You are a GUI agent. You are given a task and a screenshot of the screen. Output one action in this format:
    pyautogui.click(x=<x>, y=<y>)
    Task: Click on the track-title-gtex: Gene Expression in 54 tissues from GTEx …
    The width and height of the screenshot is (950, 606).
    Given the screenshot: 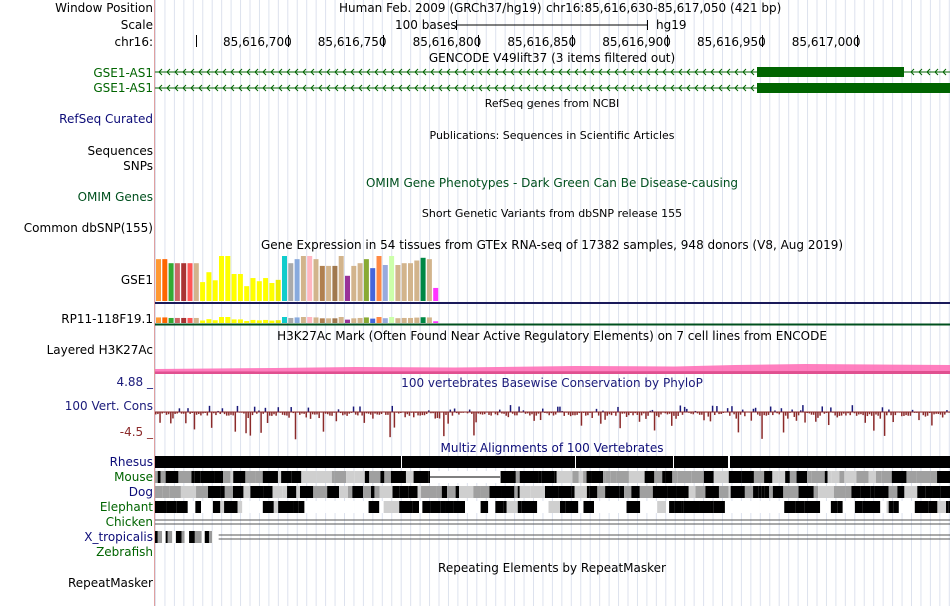 What is the action you would take?
    pyautogui.click(x=552, y=245)
    